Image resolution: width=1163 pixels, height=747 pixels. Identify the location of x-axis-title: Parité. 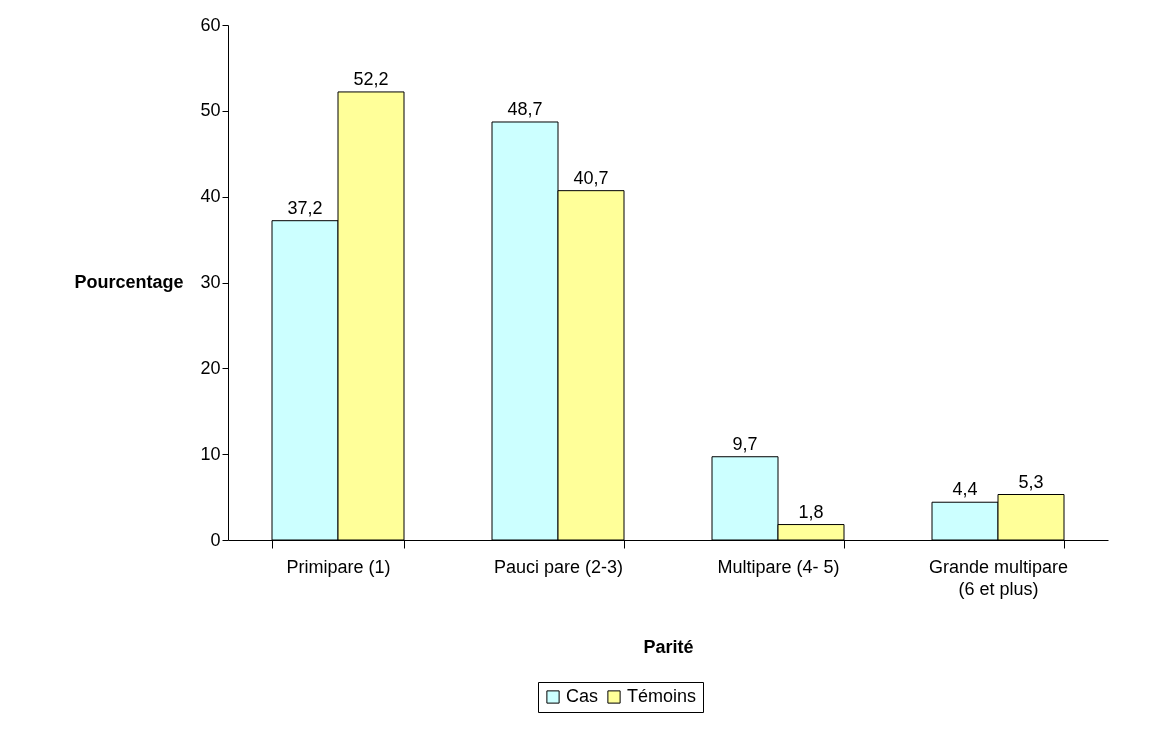
(668, 646).